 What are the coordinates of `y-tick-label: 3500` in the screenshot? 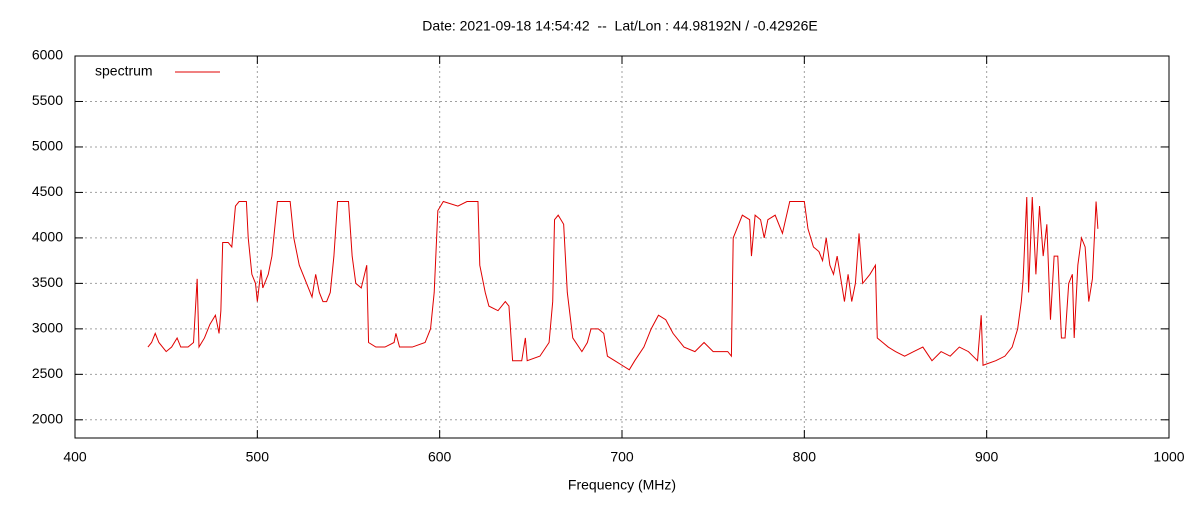 It's located at (47, 282).